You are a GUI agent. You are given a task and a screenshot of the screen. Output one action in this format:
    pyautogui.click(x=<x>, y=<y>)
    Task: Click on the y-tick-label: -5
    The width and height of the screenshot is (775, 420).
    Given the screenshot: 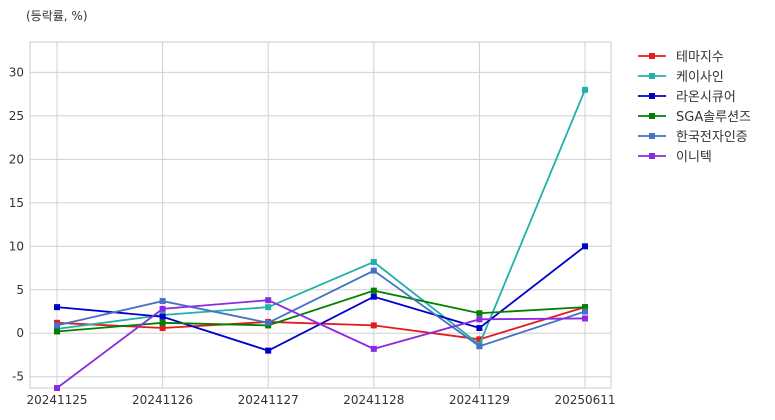 What is the action you would take?
    pyautogui.click(x=18, y=377)
    